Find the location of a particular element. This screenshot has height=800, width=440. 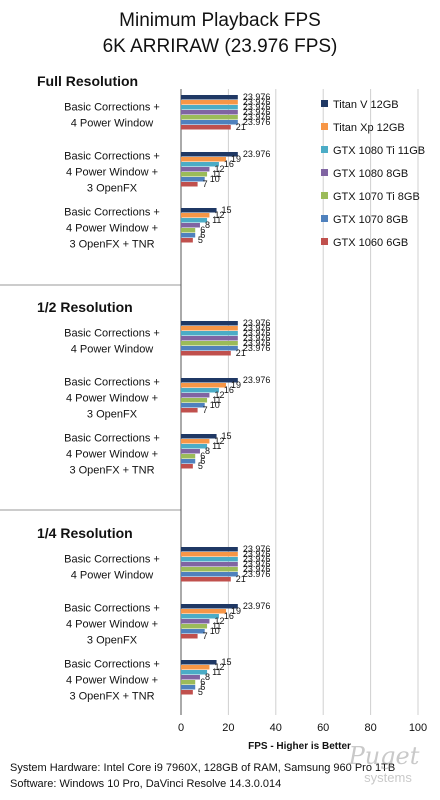

puget-systems-logo: Puget systems is located at coordinates (384, 763).